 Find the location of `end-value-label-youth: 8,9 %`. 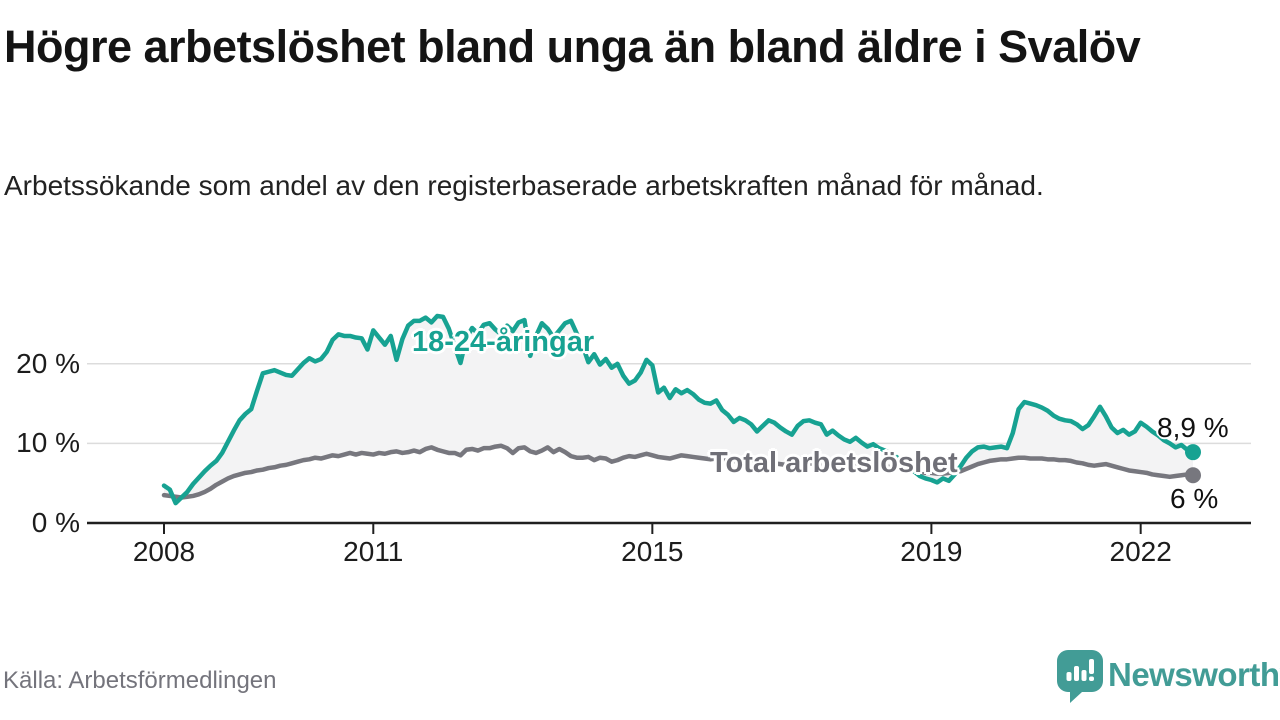

end-value-label-youth: 8,9 % is located at coordinates (1193, 427).